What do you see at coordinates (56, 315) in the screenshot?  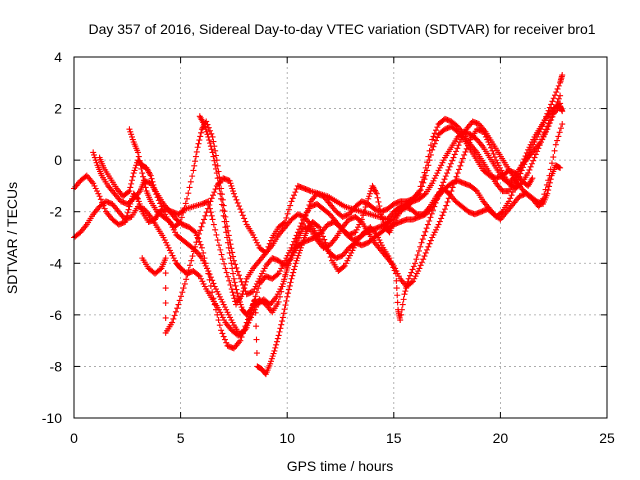 I see `y-tick-label: -6` at bounding box center [56, 315].